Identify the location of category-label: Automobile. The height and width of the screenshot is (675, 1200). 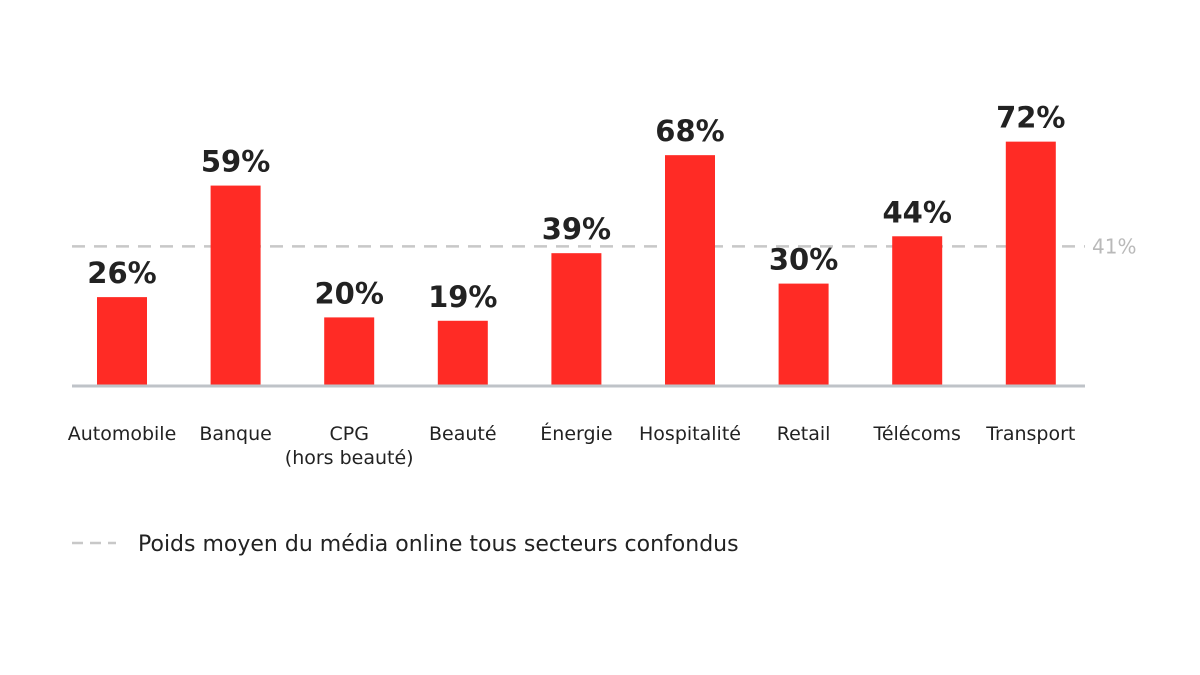
(122, 434).